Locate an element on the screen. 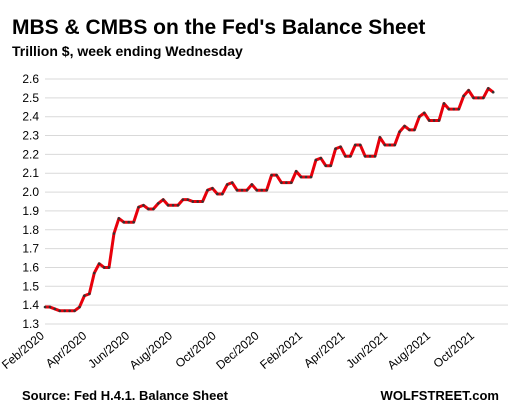 This screenshot has width=515, height=415. x-tick-label: Aug/2021 is located at coordinates (409, 350).